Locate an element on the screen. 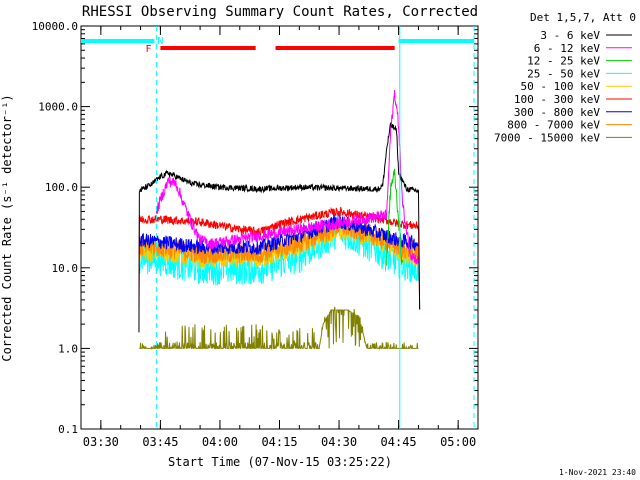  x-tick-label: 04:00 is located at coordinates (220, 442).